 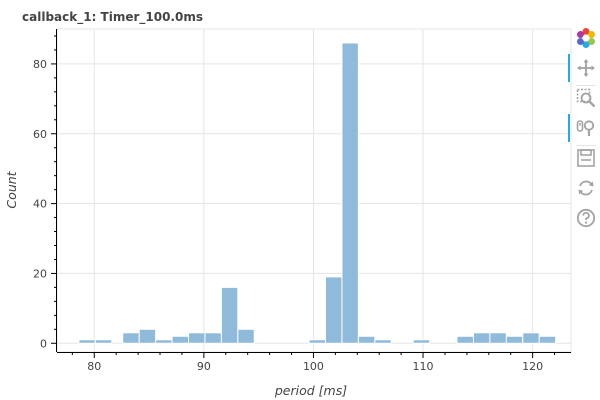 What do you see at coordinates (94, 366) in the screenshot?
I see `x-tick-label: 80` at bounding box center [94, 366].